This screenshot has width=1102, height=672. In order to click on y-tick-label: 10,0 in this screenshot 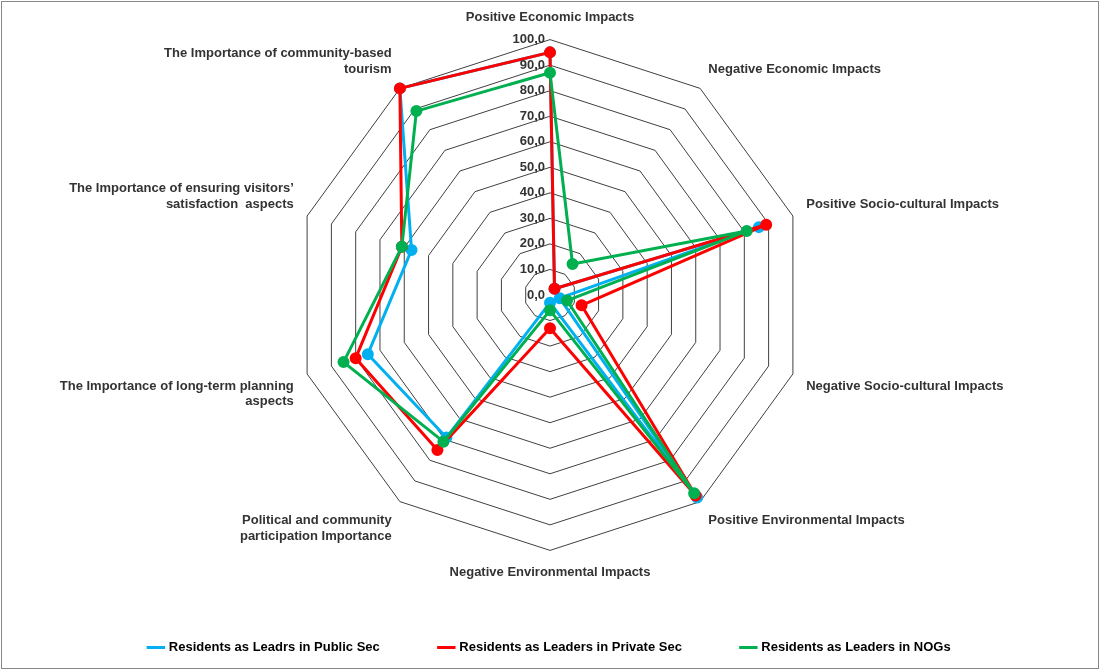, I will do `click(532, 269)`.